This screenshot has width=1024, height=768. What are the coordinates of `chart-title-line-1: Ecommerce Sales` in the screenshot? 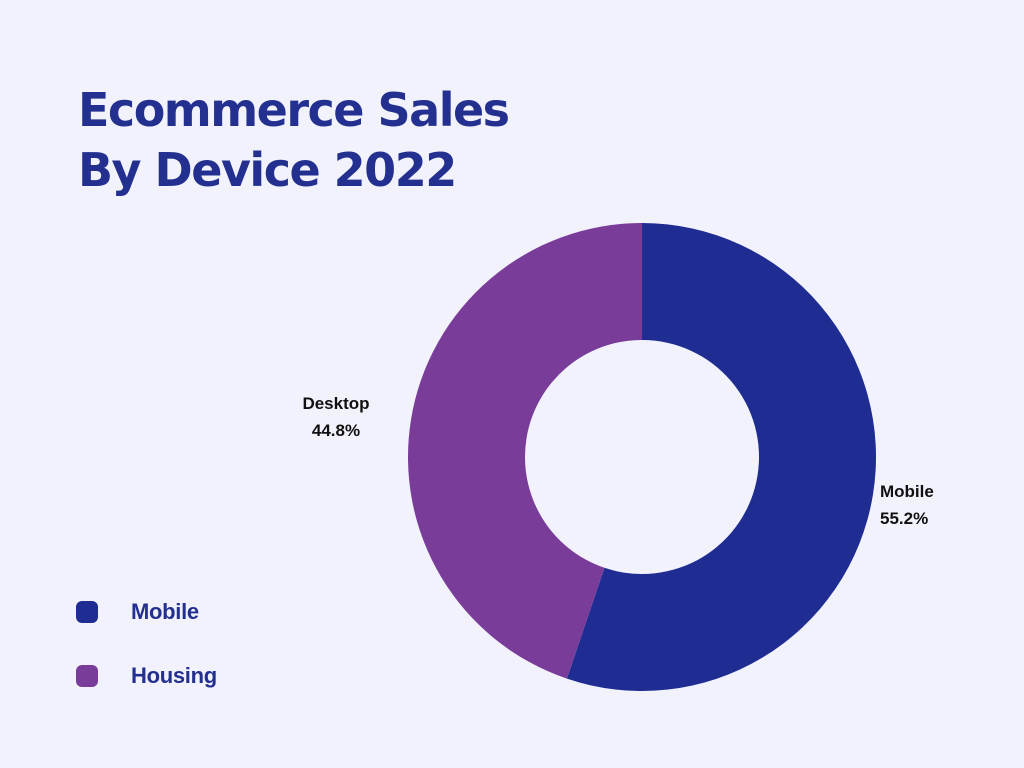 It's located at (294, 110).